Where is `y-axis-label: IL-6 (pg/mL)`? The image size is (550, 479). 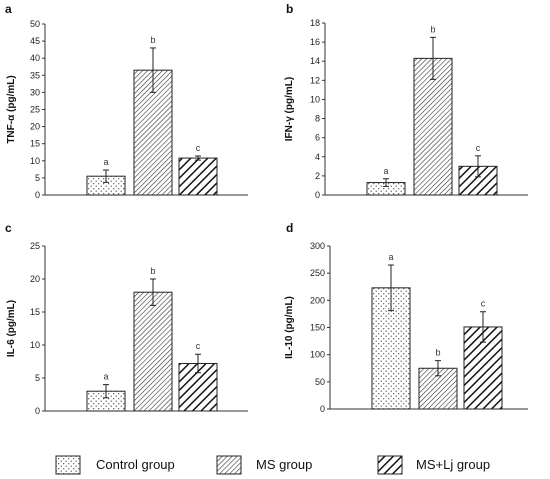
y-axis-label: IL-6 (pg/mL) is located at coordinates (11, 328).